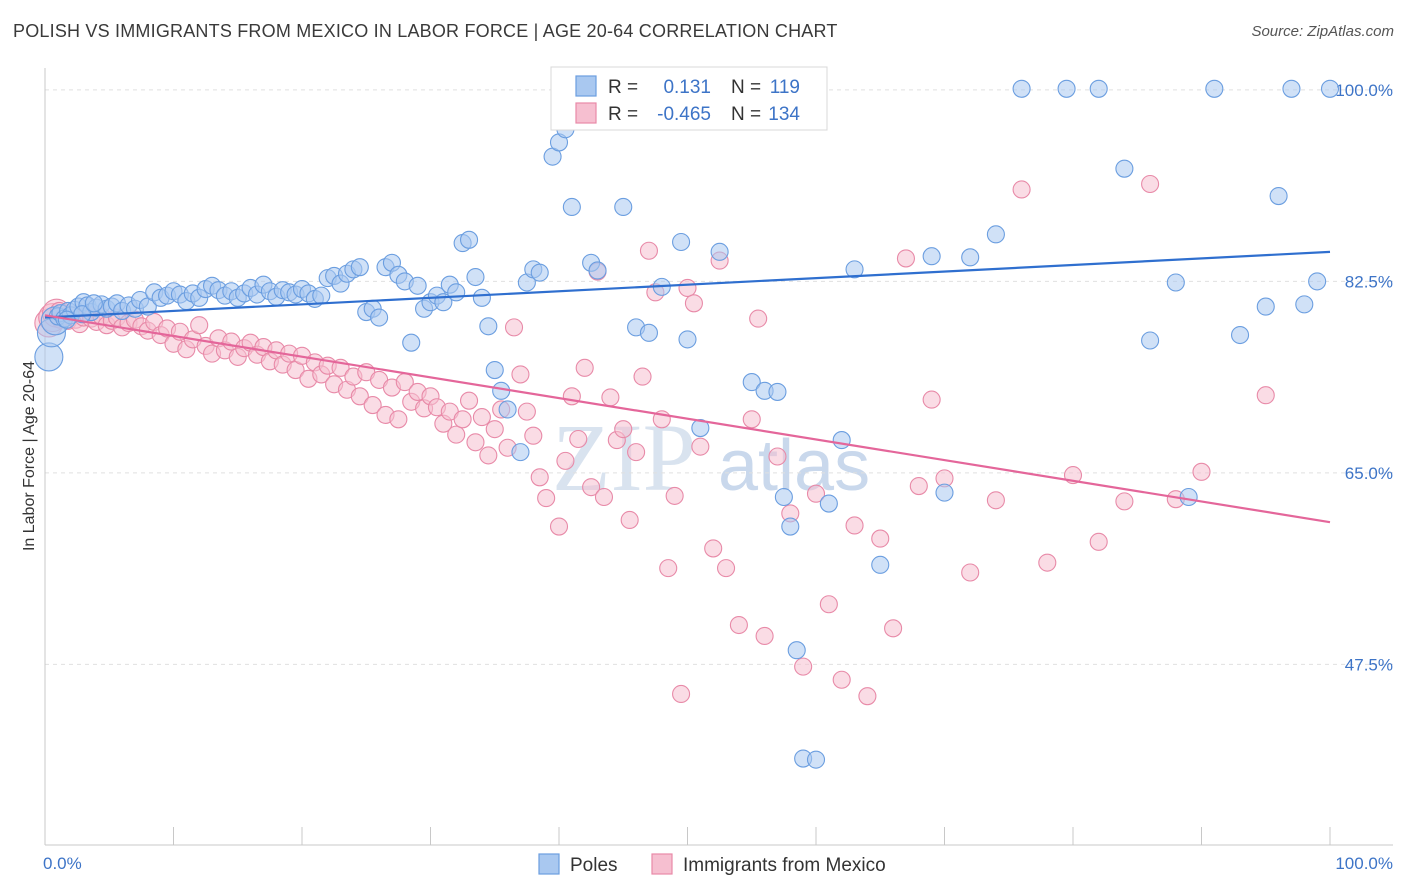  I want to click on series-legend: Poles Immigrants from Mexico, so click(712, 864).